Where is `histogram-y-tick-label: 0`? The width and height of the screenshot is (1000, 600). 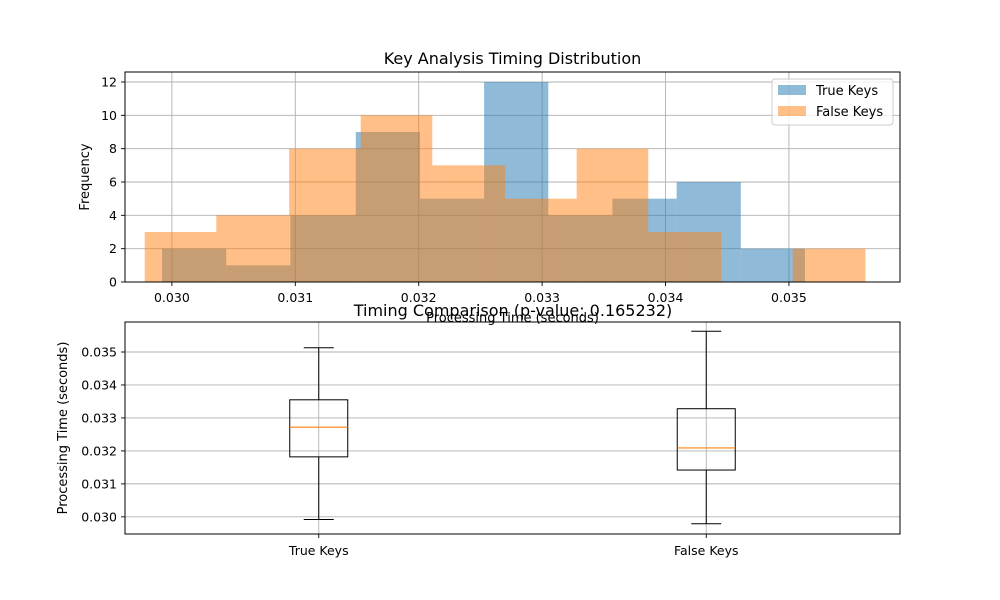 histogram-y-tick-label: 0 is located at coordinates (113, 282).